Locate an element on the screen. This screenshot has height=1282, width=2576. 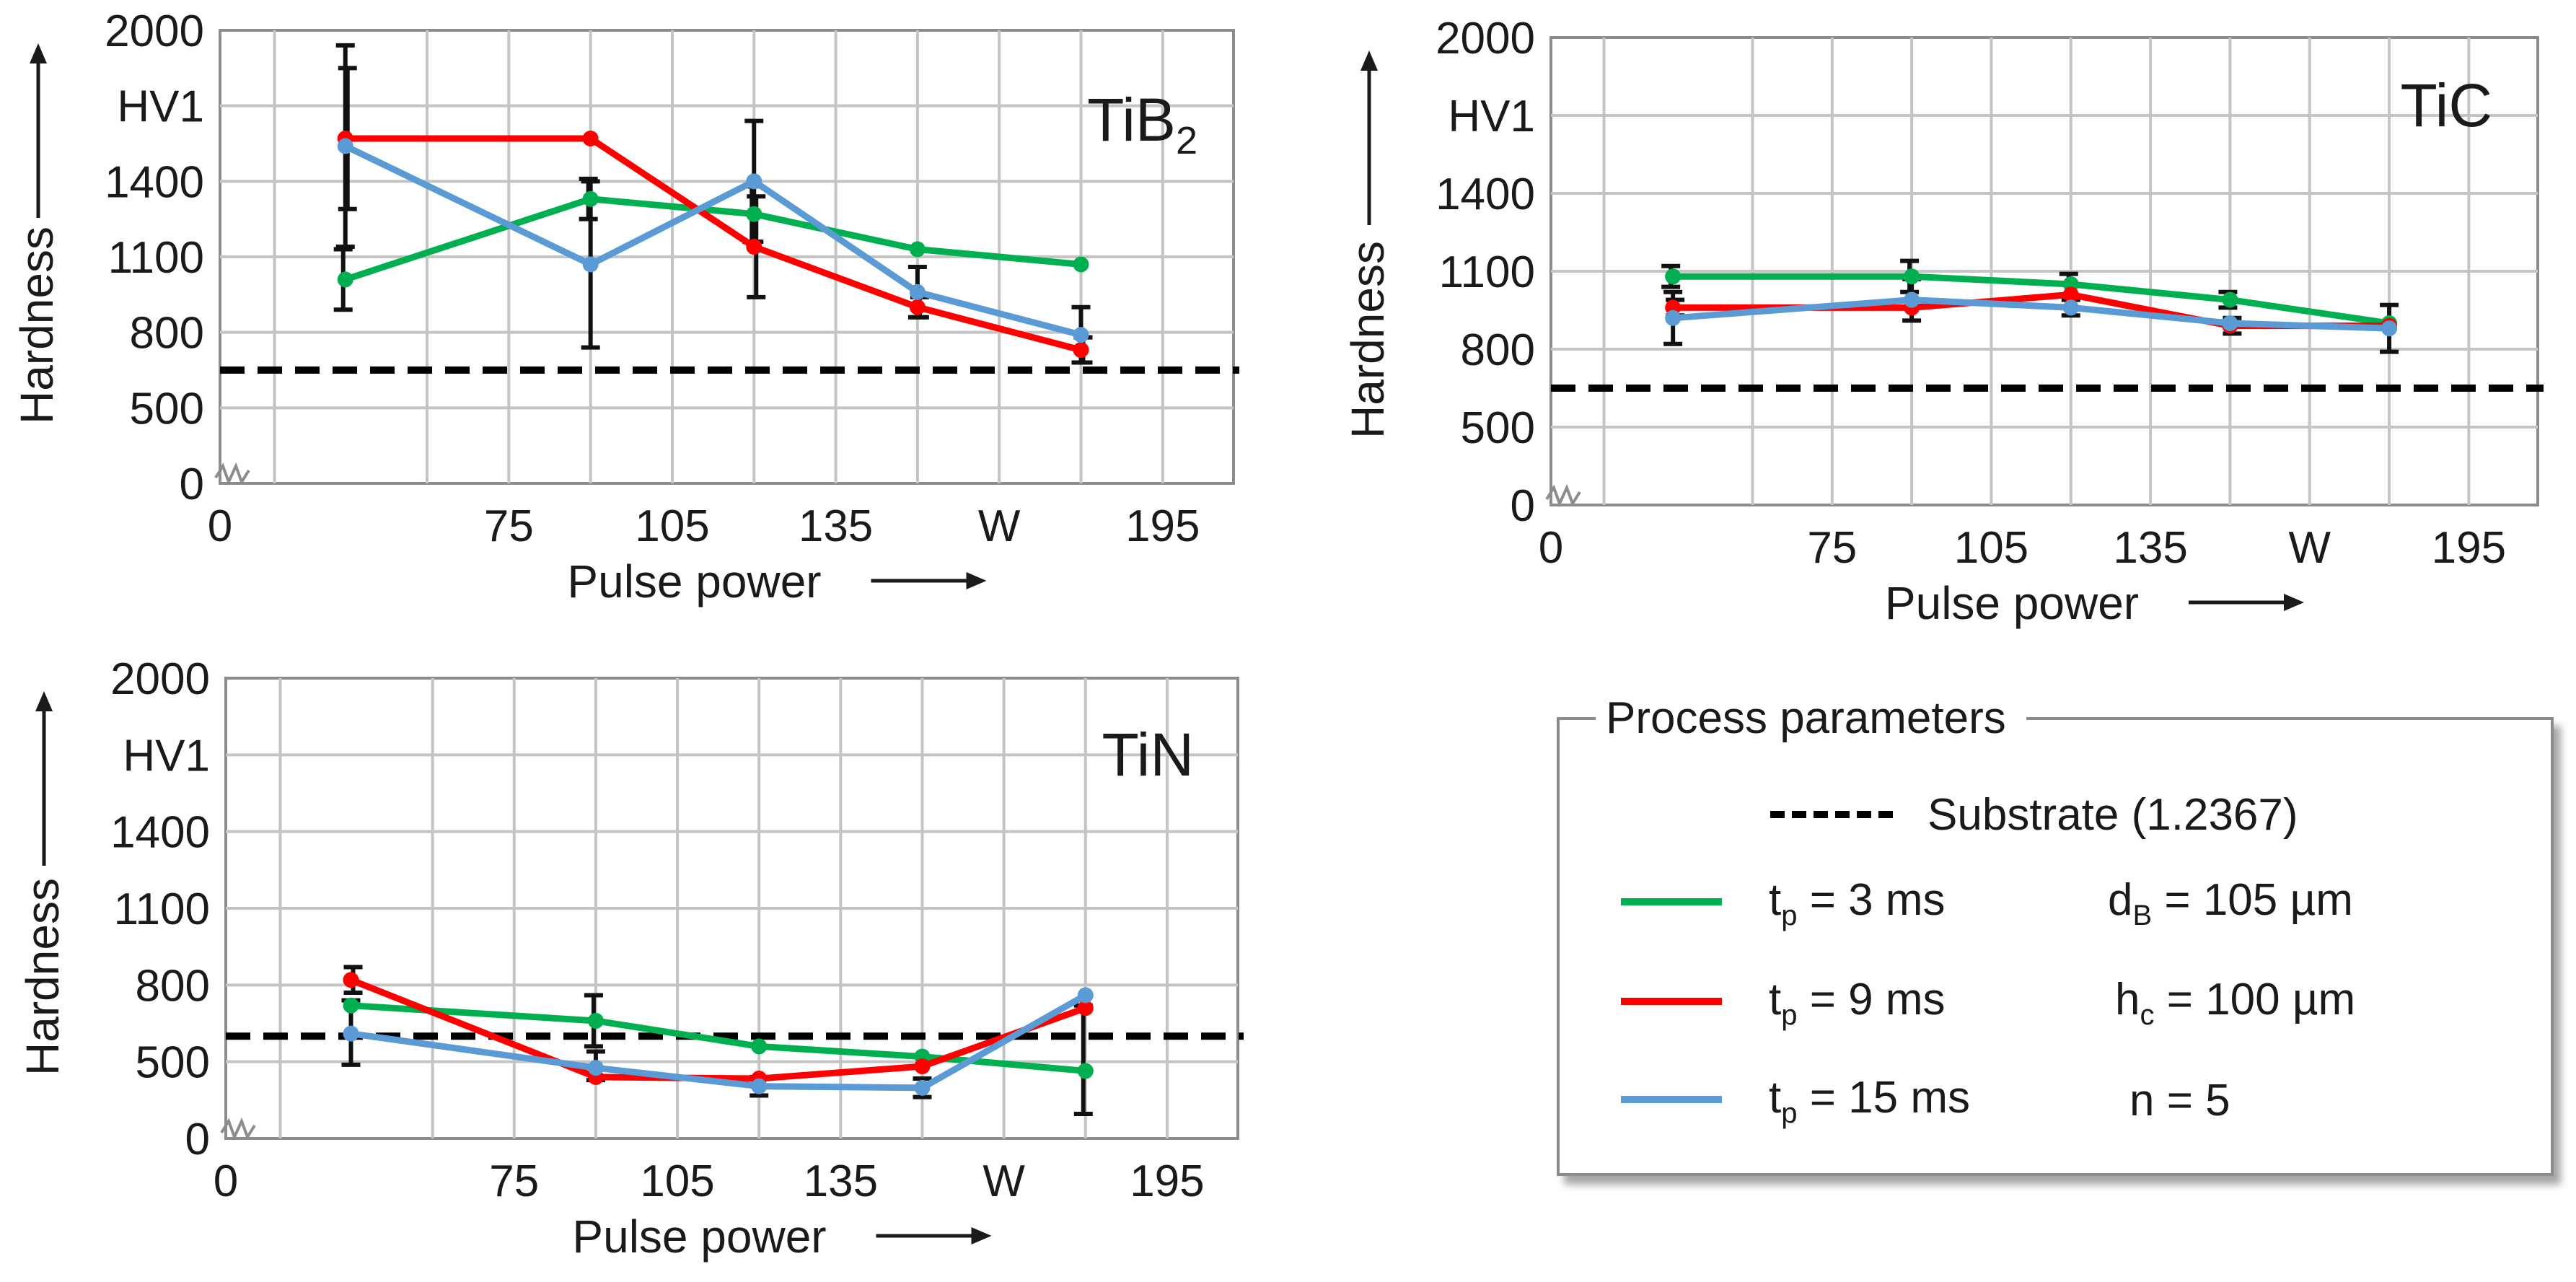
legend-param-hc: hc = 100 µm is located at coordinates (2235, 1003).